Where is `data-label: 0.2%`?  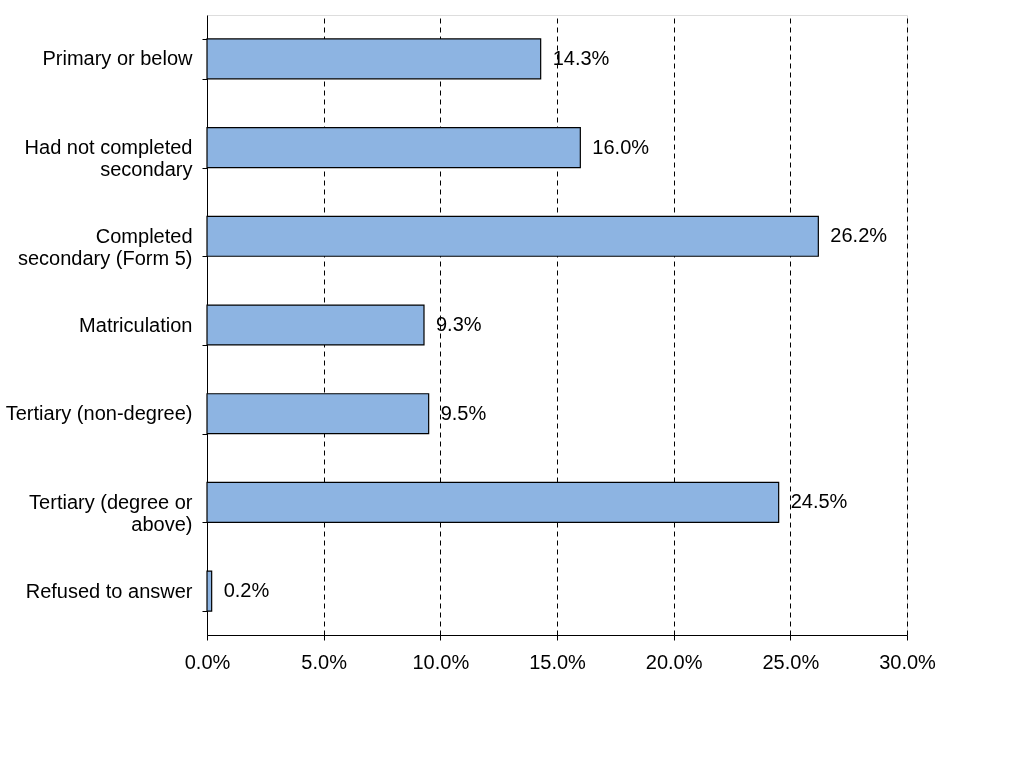
data-label: 0.2% is located at coordinates (246, 590).